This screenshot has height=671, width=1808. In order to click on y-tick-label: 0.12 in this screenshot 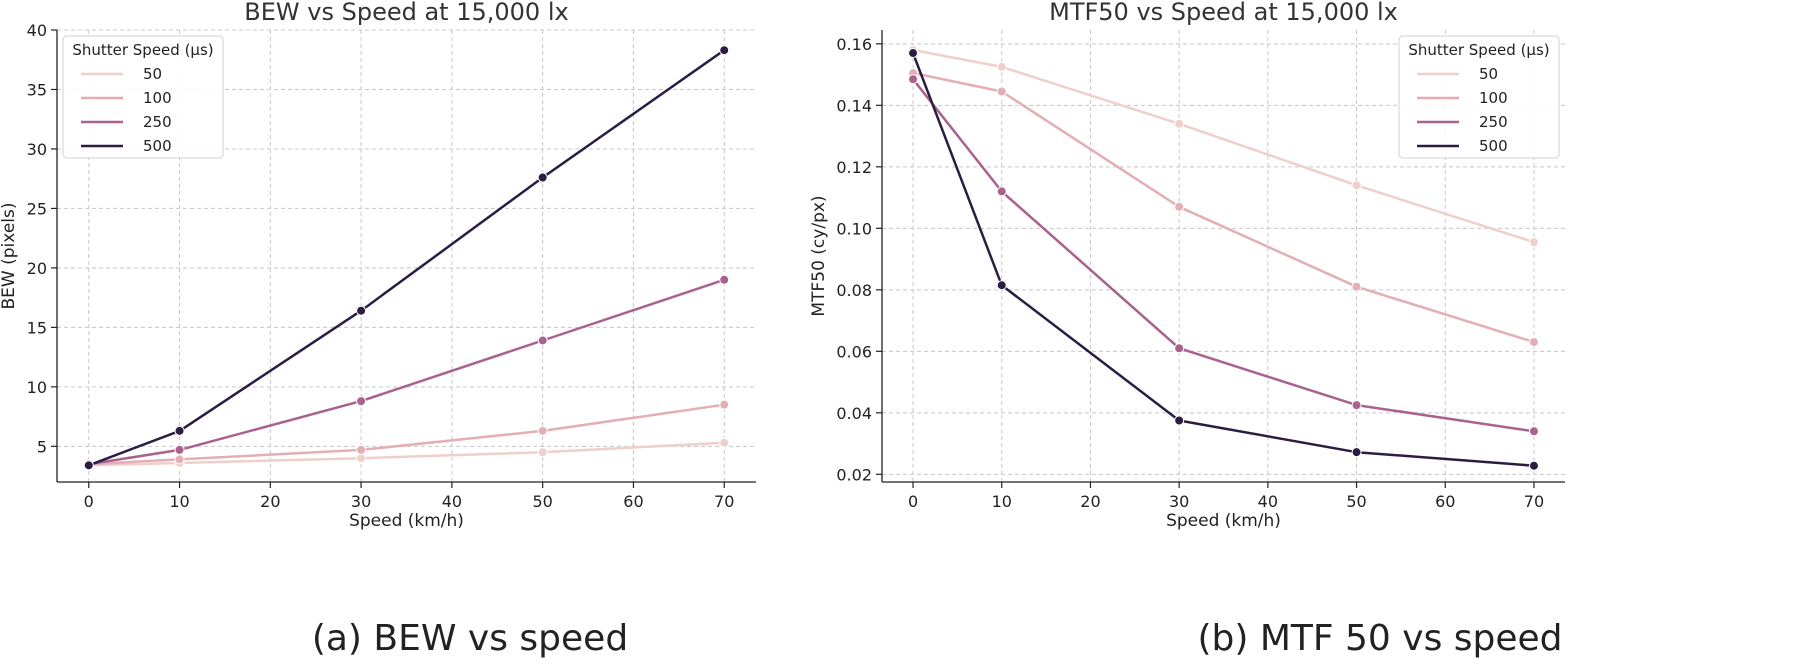, I will do `click(854, 167)`.